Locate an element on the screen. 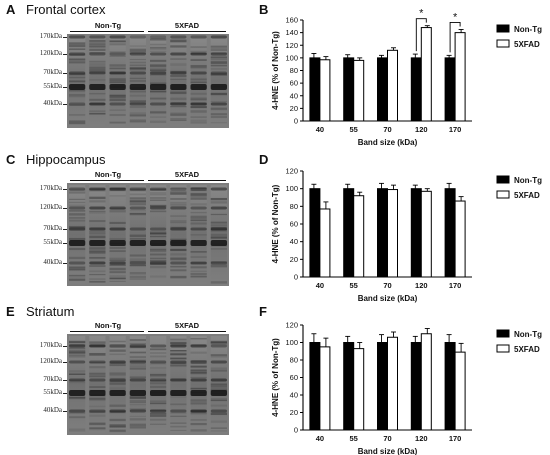 The height and width of the screenshot is (455, 550). bar-5xfad is located at coordinates (359, 389).